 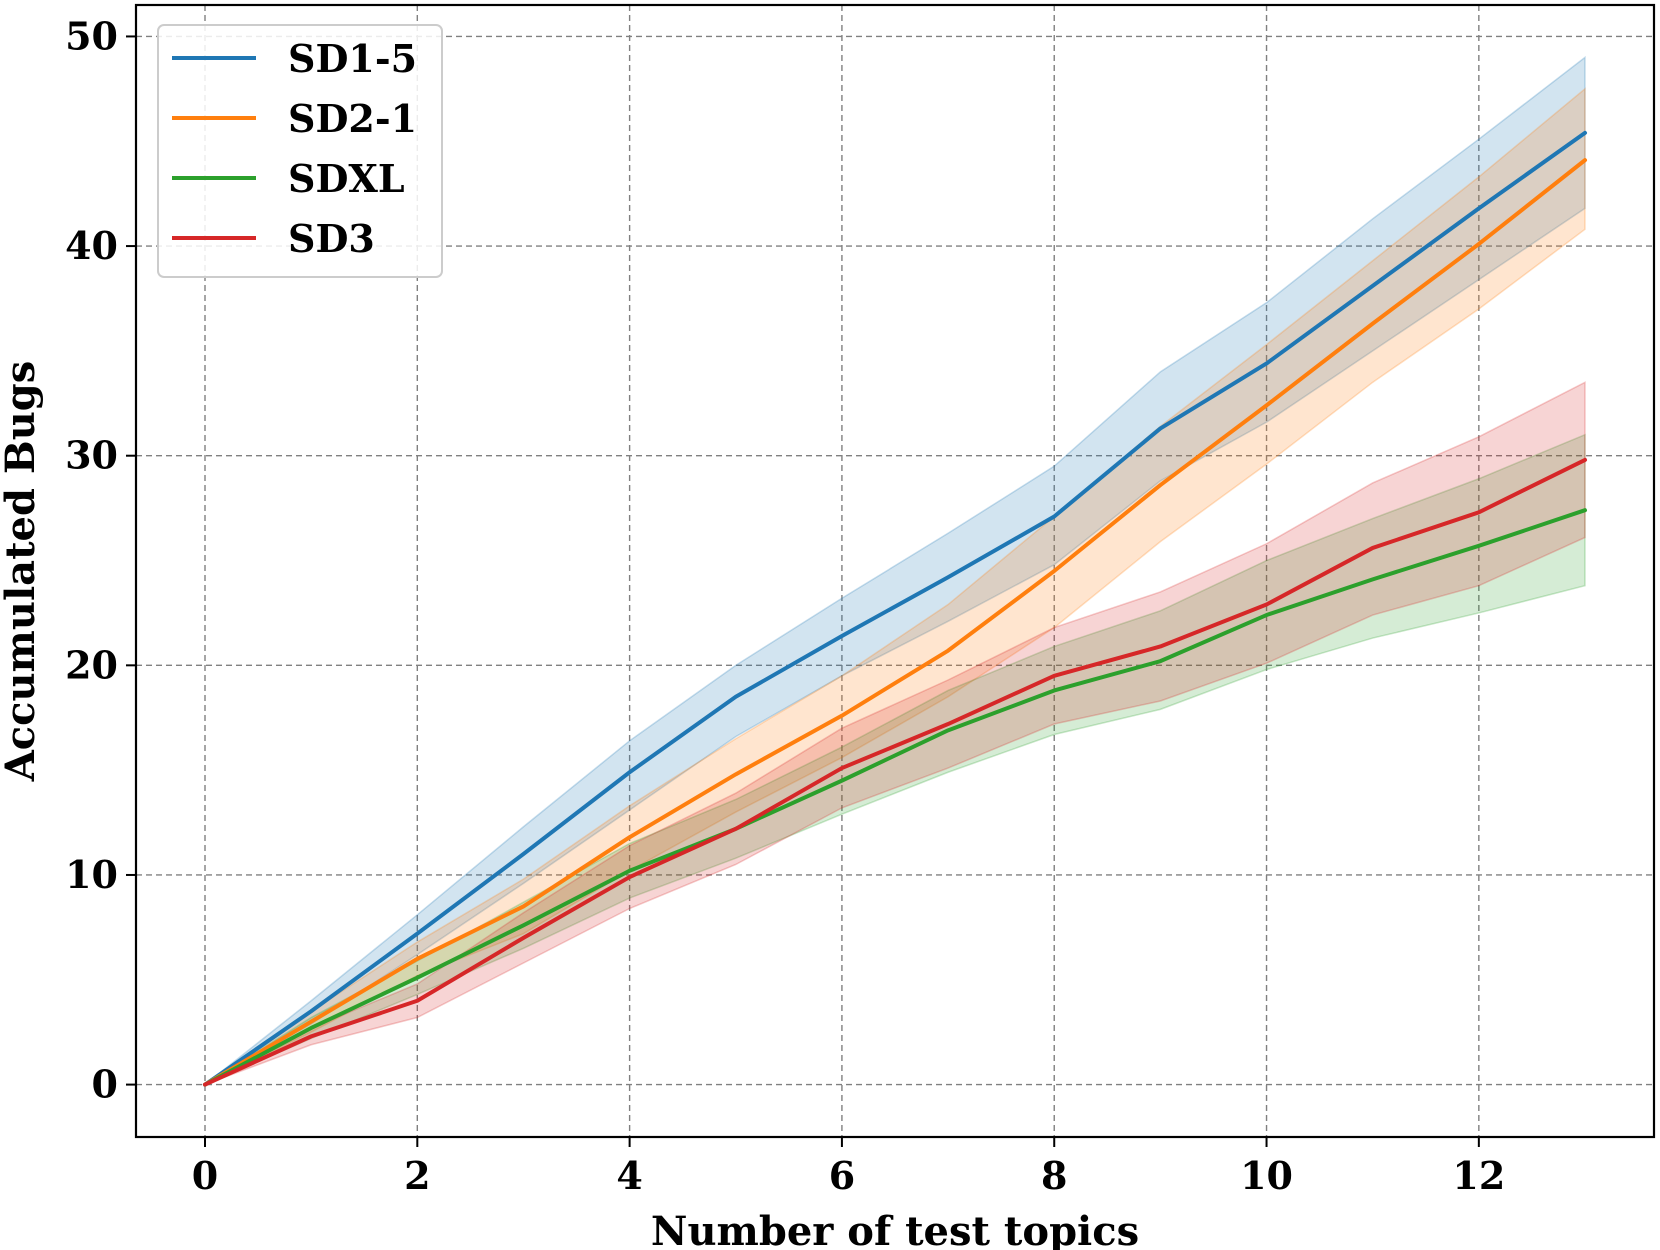 I want to click on legend-label-sd1-5: SD1-5, so click(x=352, y=58).